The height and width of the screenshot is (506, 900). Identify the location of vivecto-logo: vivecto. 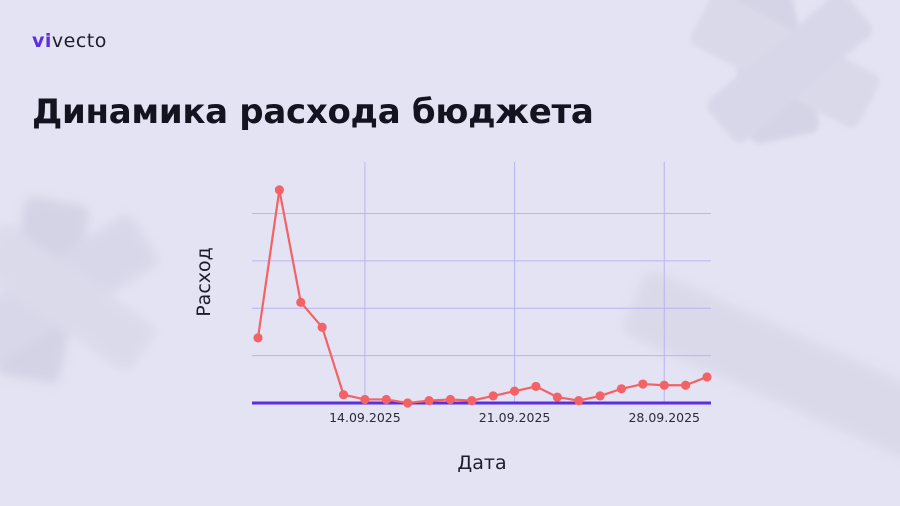
(69, 41).